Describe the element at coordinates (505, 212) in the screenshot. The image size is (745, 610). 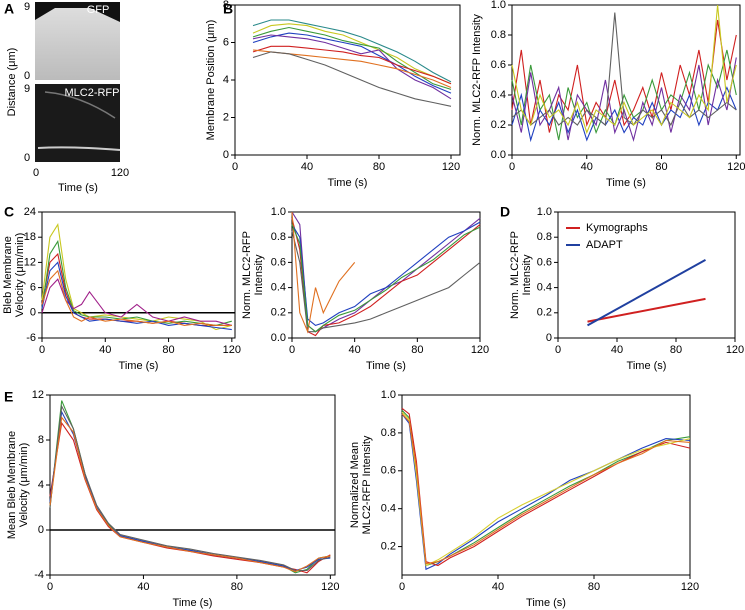
I see `panel-letter: D` at that location.